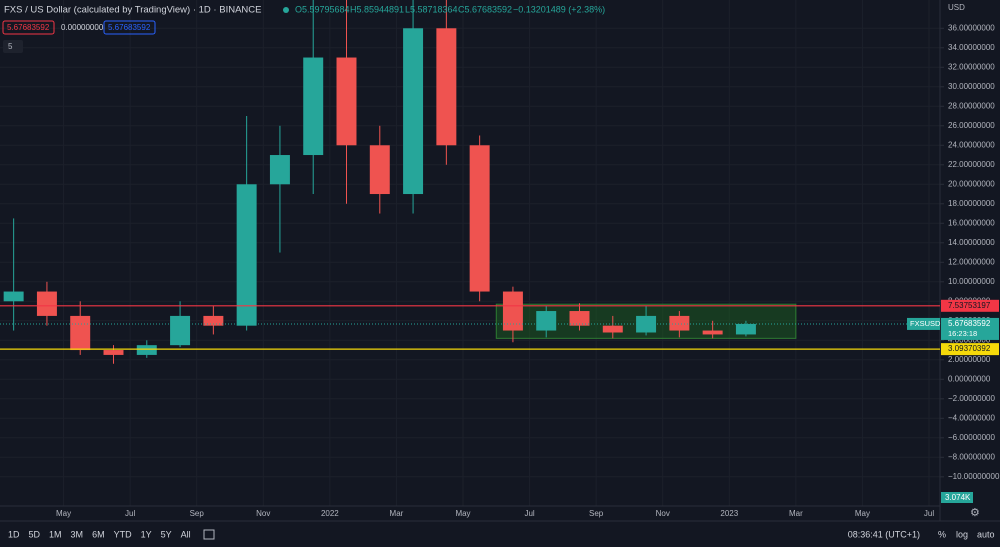 The width and height of the screenshot is (1000, 547). Describe the element at coordinates (971, 47) in the screenshot. I see `y-tick-label: 34.00000000` at that location.